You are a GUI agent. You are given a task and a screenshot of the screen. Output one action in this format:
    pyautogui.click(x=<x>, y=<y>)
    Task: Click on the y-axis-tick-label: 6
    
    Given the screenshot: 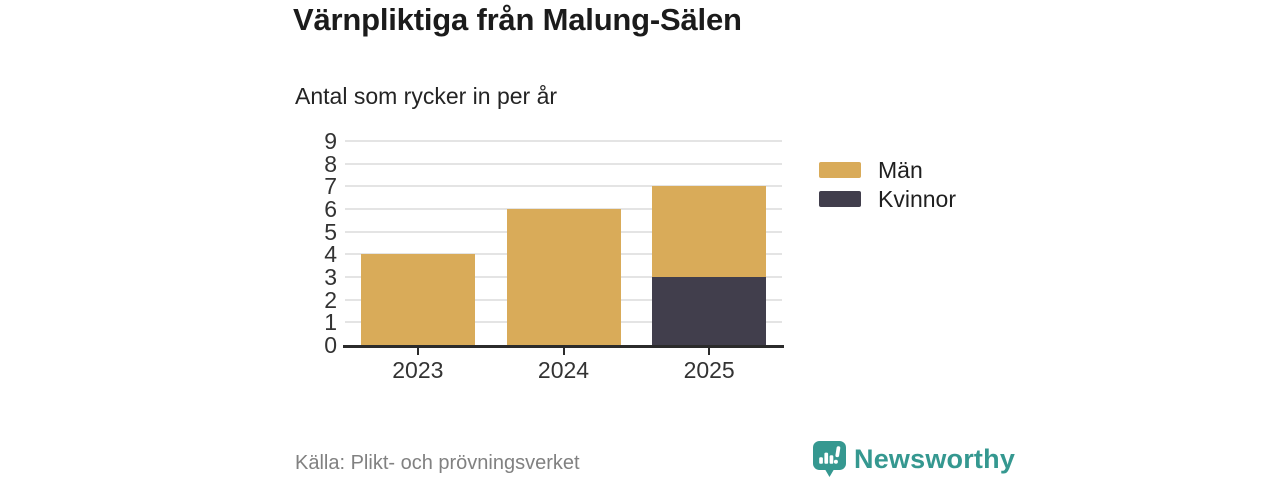 What is the action you would take?
    pyautogui.click(x=330, y=209)
    